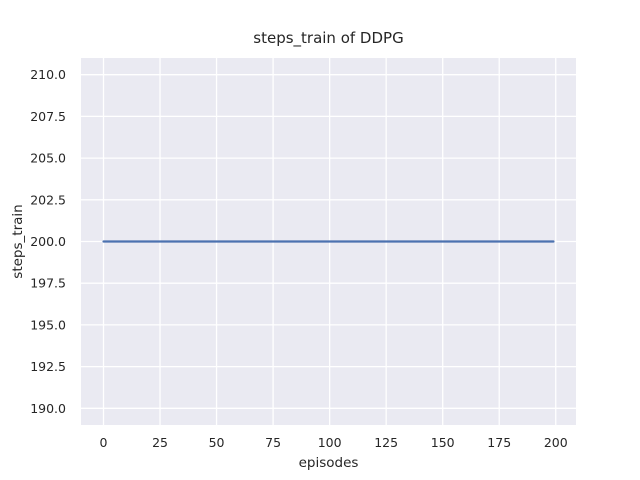  I want to click on x-tick-label: 50, so click(217, 442).